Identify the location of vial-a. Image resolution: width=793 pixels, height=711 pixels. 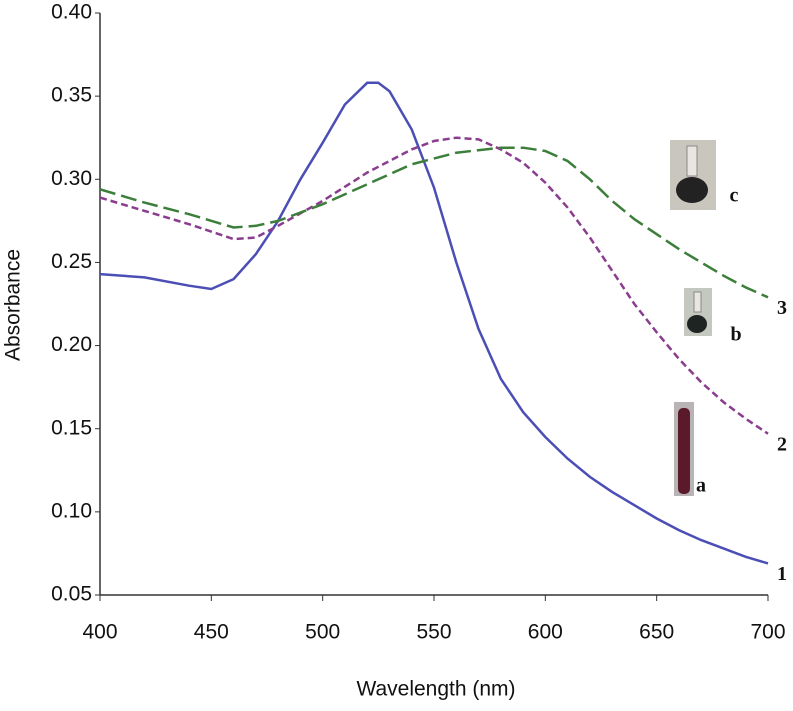
(684, 449).